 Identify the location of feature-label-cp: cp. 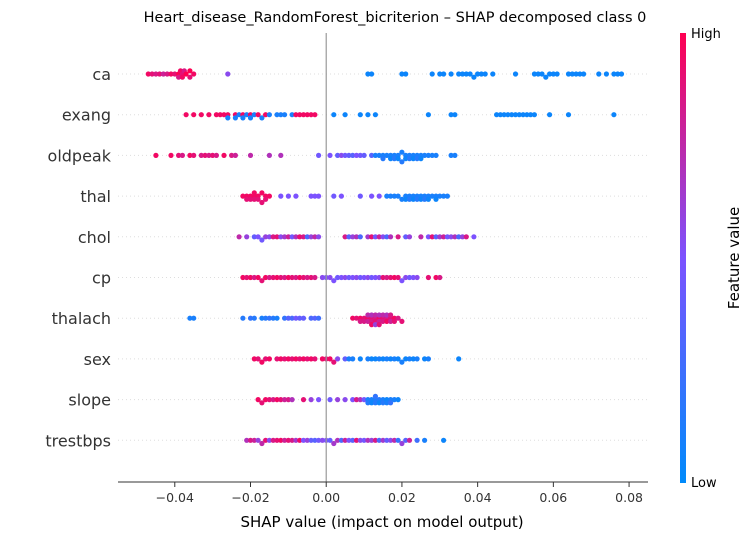
(101, 278).